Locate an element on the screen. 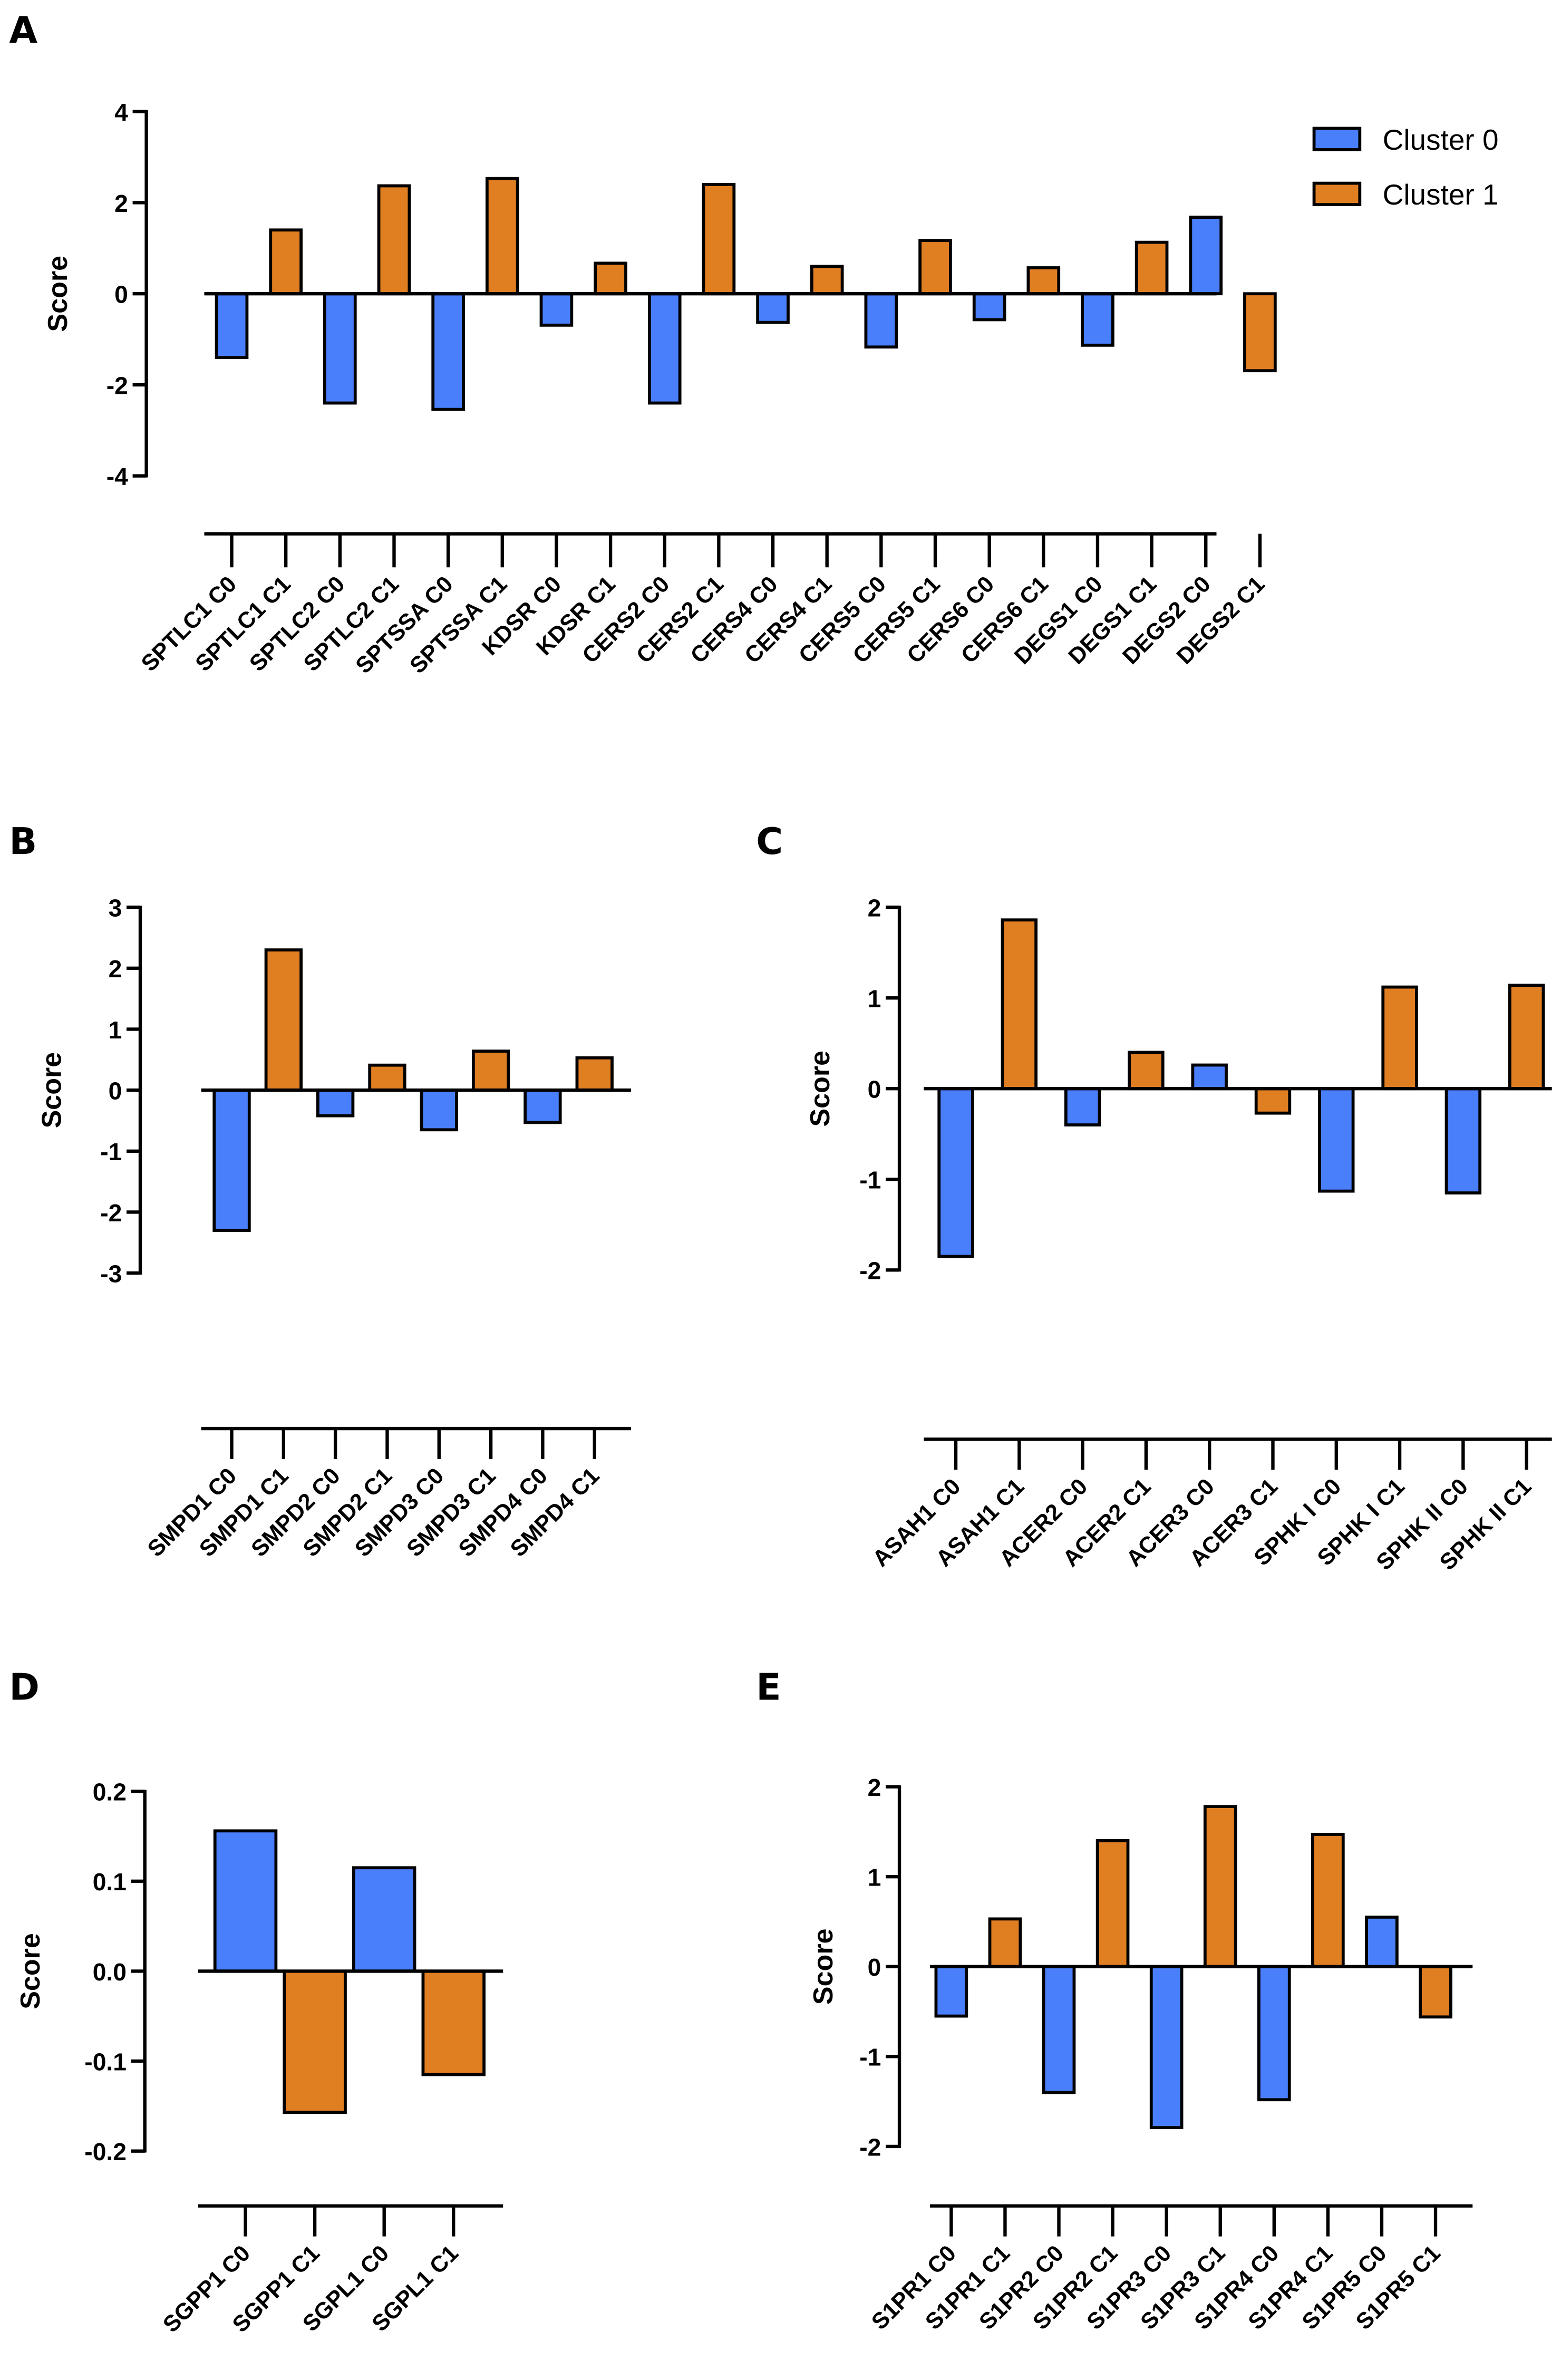 Image resolution: width=1561 pixels, height=2380 pixels. bar-s1pr3-c0 is located at coordinates (1166, 2047).